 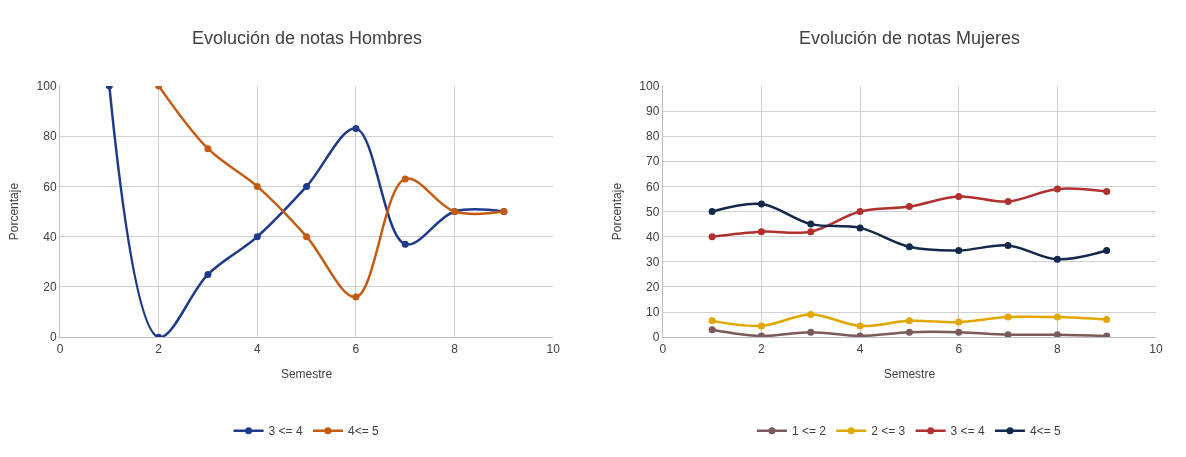 I want to click on y-tick-label: 30, so click(x=653, y=262).